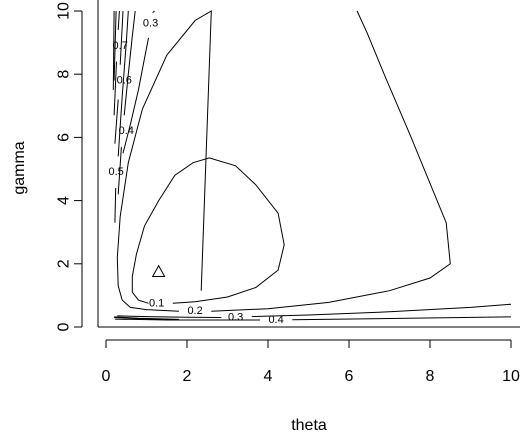 The image size is (520, 443). What do you see at coordinates (64, 263) in the screenshot?
I see `y-tick-label: 2` at bounding box center [64, 263].